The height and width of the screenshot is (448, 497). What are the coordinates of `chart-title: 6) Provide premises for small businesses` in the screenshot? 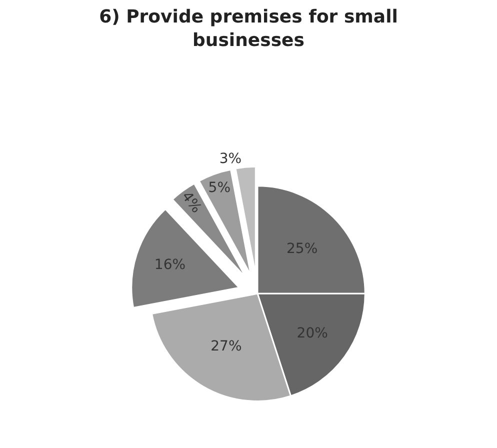 It's located at (248, 28).